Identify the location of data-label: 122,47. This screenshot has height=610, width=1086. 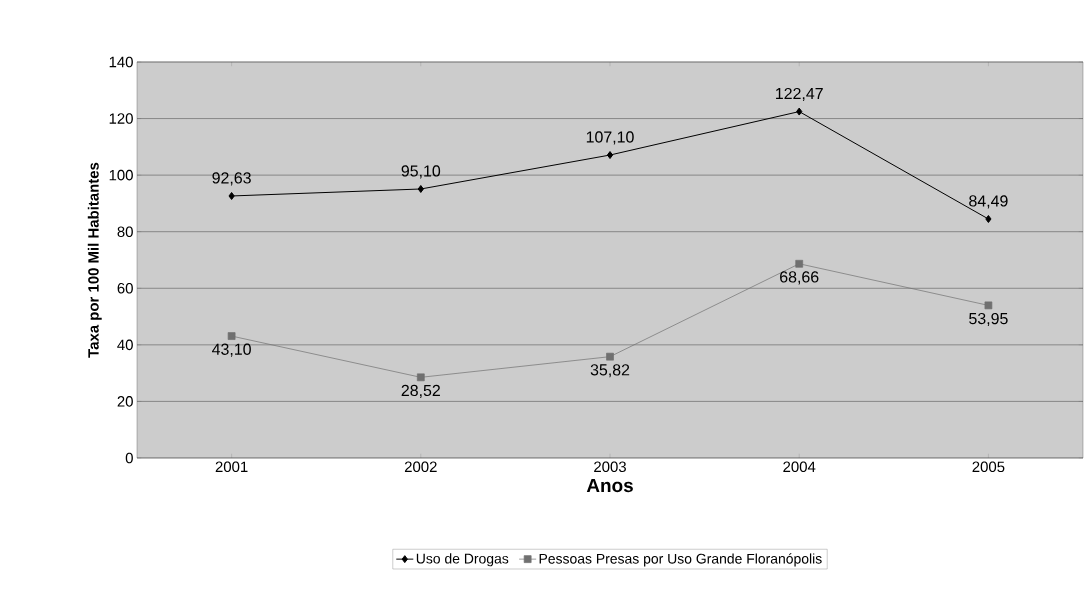
(799, 94).